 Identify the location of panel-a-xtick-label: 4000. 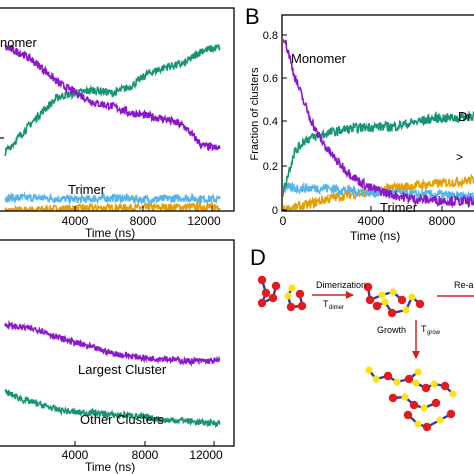
(75, 221).